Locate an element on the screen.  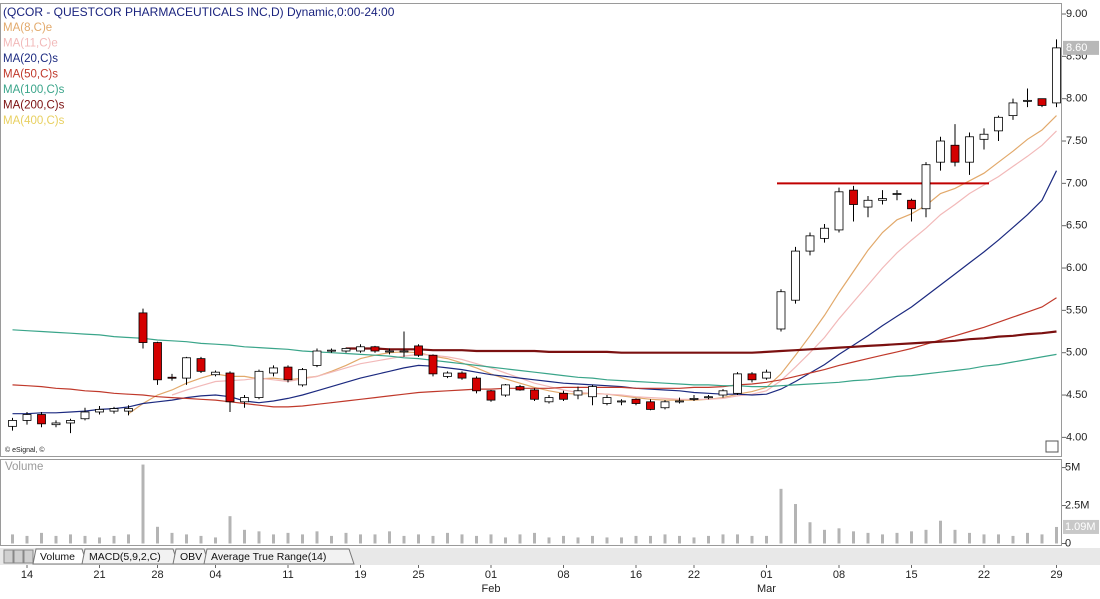
tab-label: OBV is located at coordinates (191, 557).